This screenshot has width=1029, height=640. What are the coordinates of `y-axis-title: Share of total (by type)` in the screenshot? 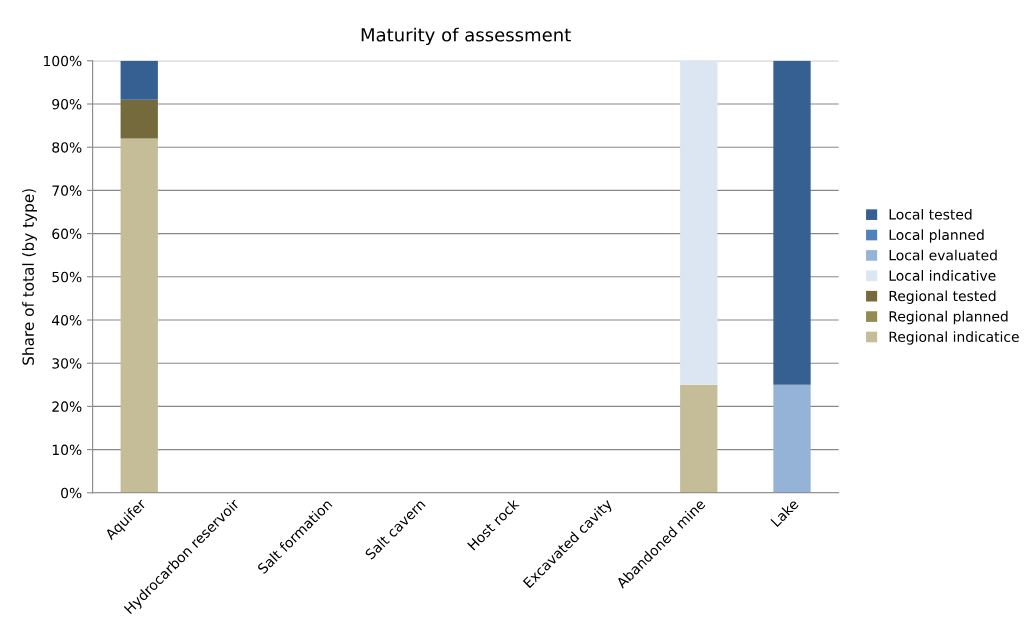 It's located at (29, 277).